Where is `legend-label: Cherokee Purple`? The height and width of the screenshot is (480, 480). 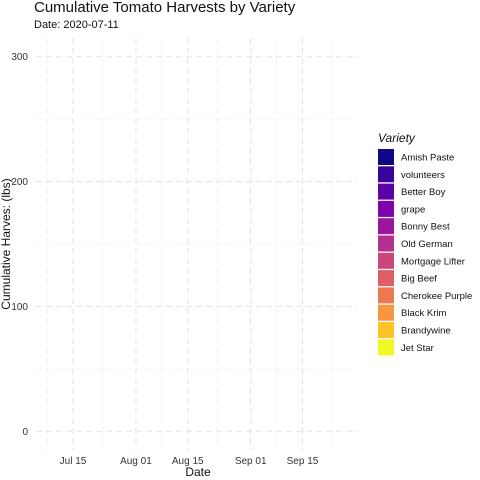 legend-label: Cherokee Purple is located at coordinates (436, 296).